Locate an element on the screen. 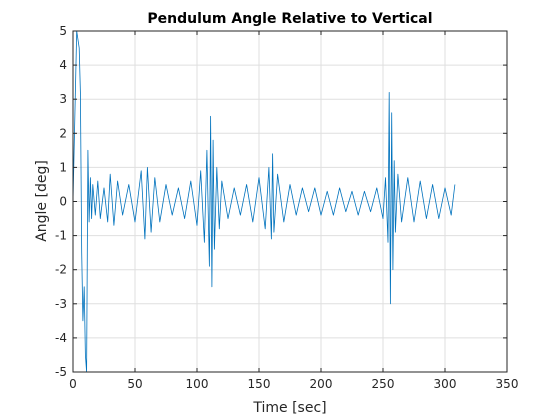 The image size is (560, 420). y-tick-label: -5 is located at coordinates (61, 372).